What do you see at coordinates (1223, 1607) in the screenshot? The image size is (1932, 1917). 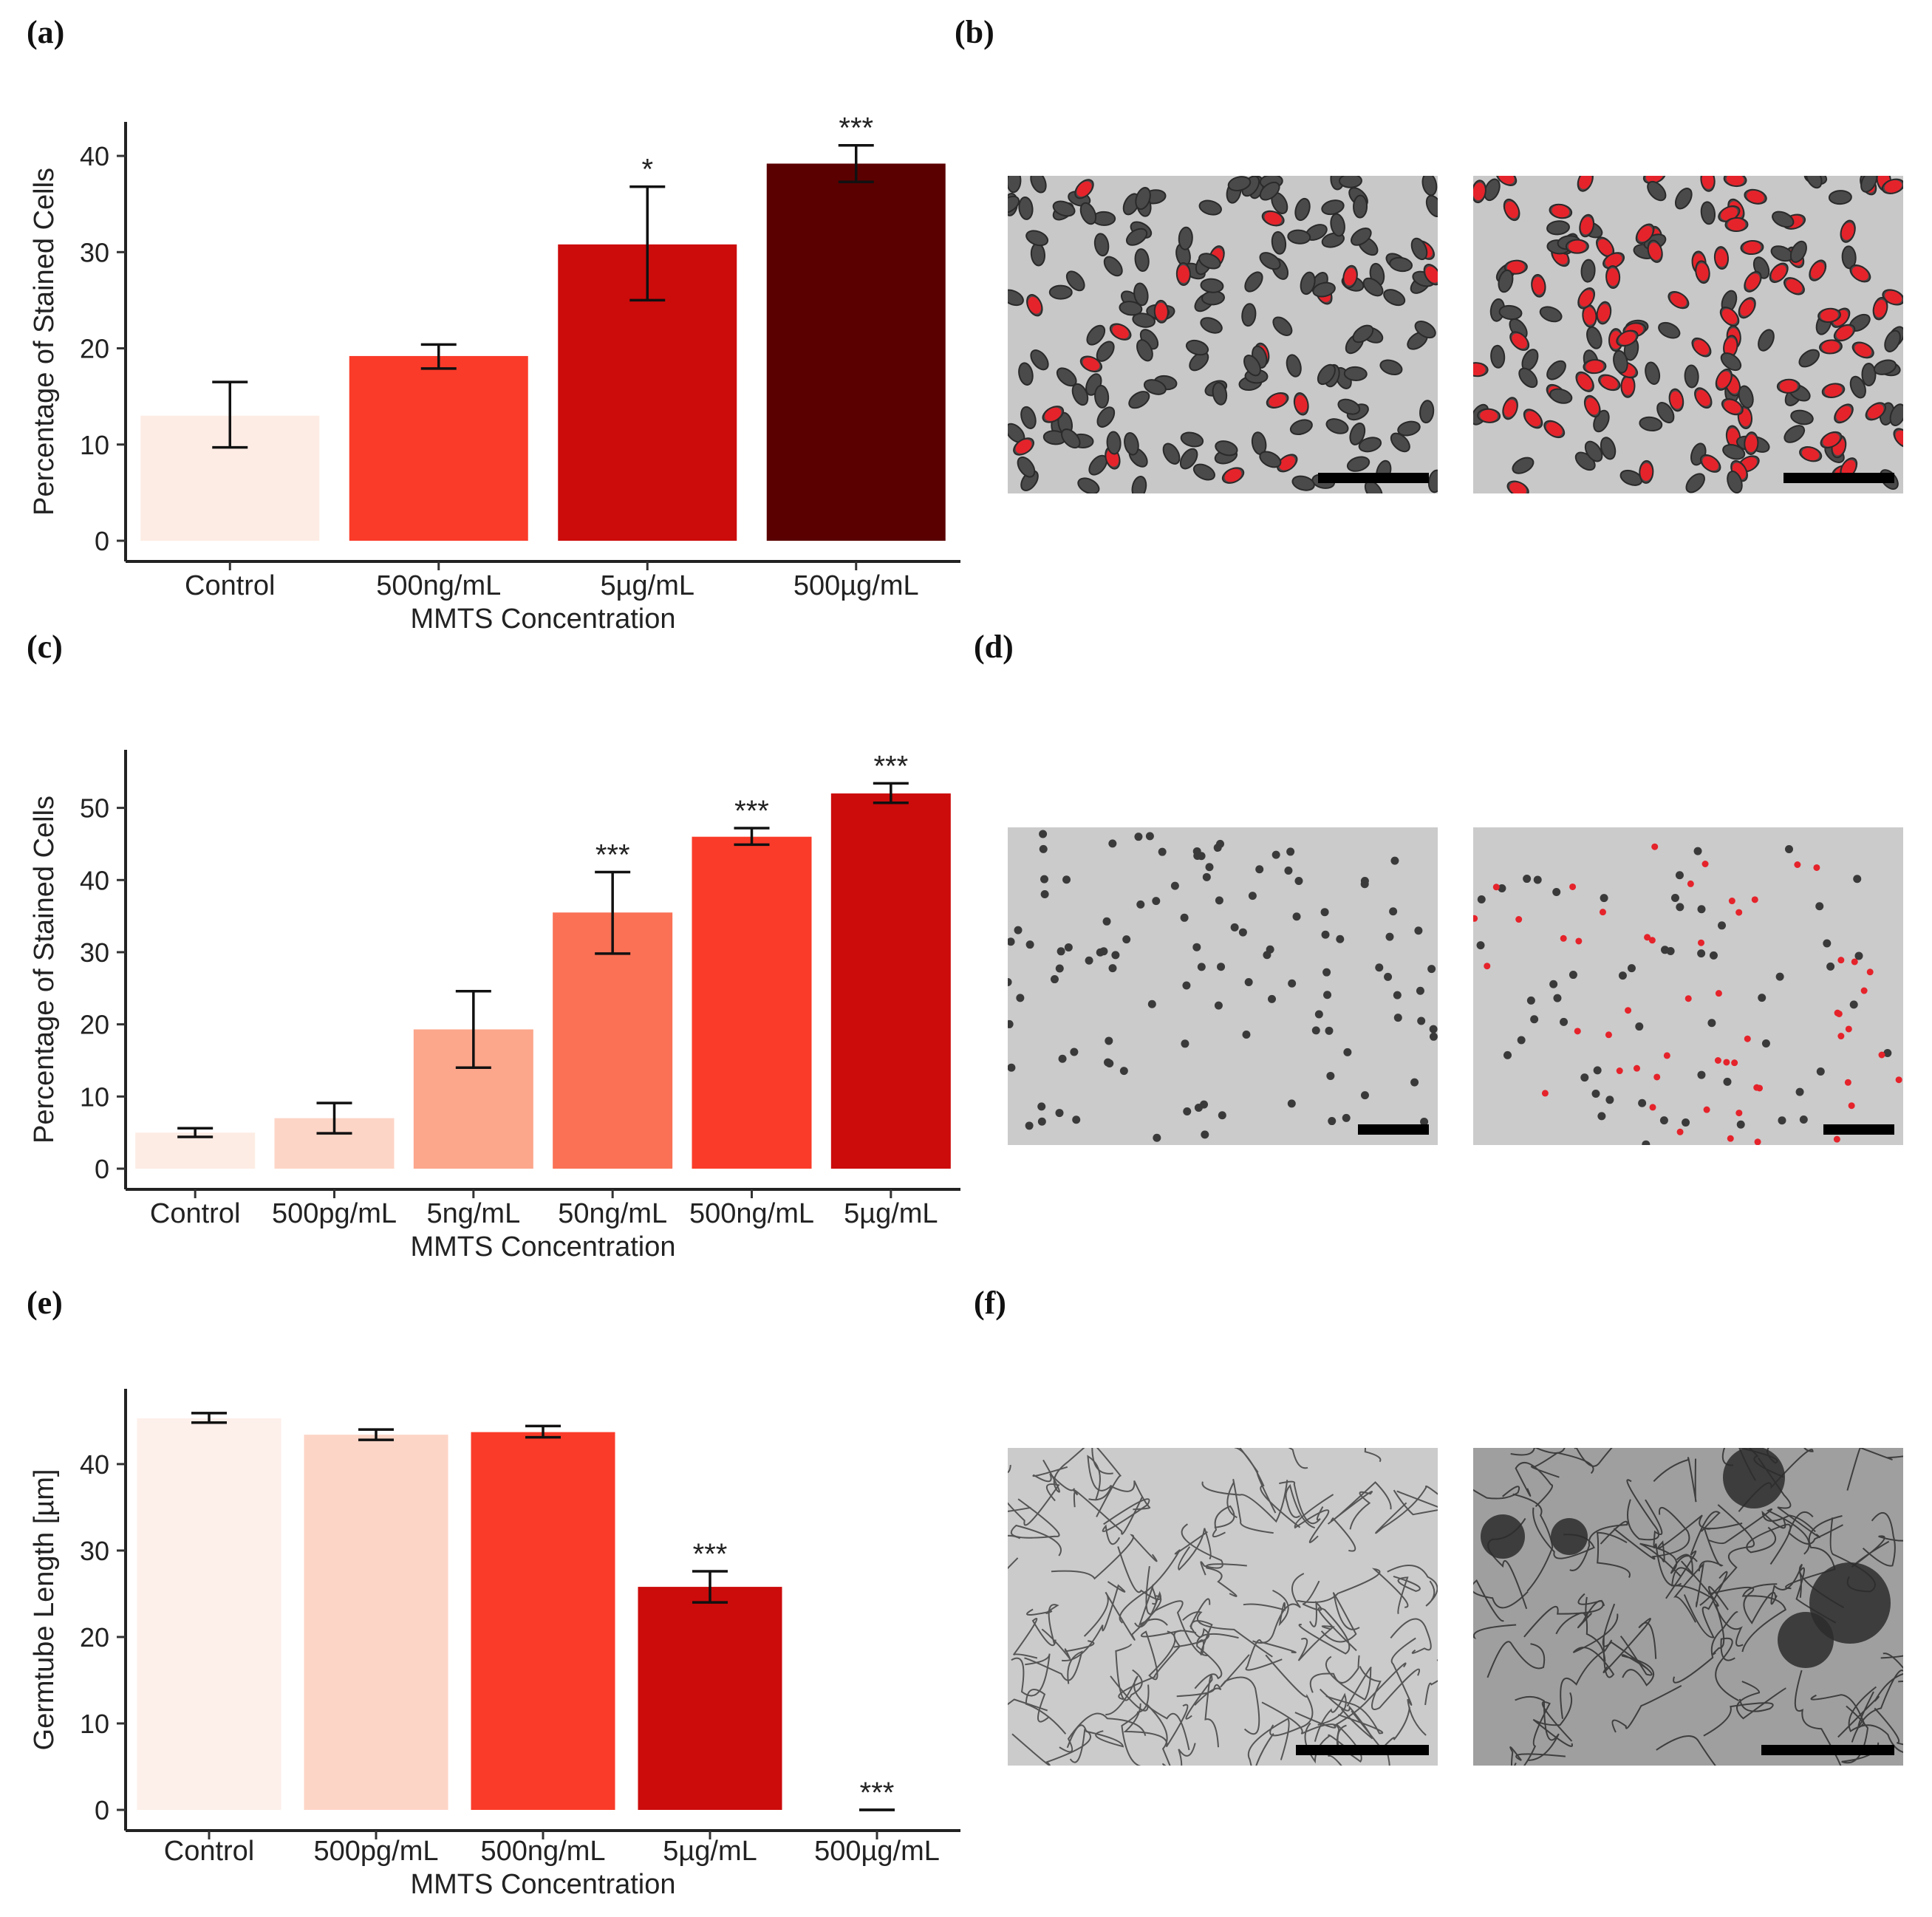 I see `micrograph-canvas` at bounding box center [1223, 1607].